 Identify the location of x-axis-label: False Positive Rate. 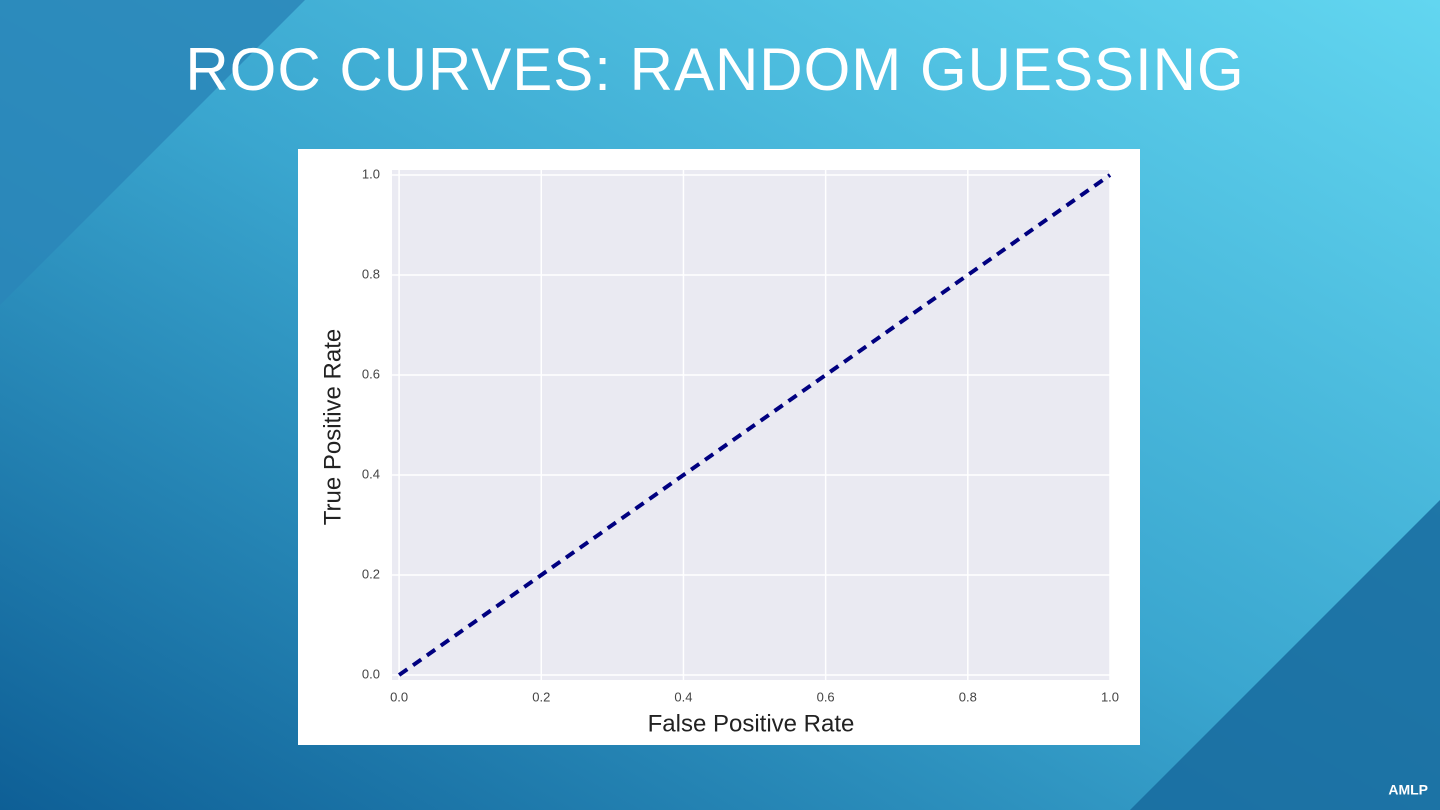
(751, 723).